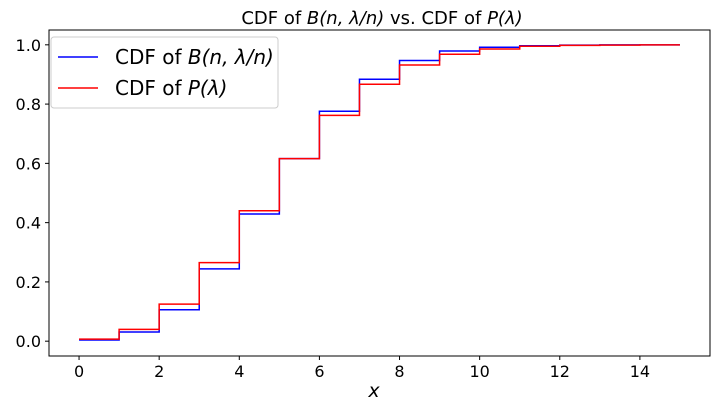  What do you see at coordinates (151, 88) in the screenshot?
I see `legend-label-poisson-prefix: CDF of` at bounding box center [151, 88].